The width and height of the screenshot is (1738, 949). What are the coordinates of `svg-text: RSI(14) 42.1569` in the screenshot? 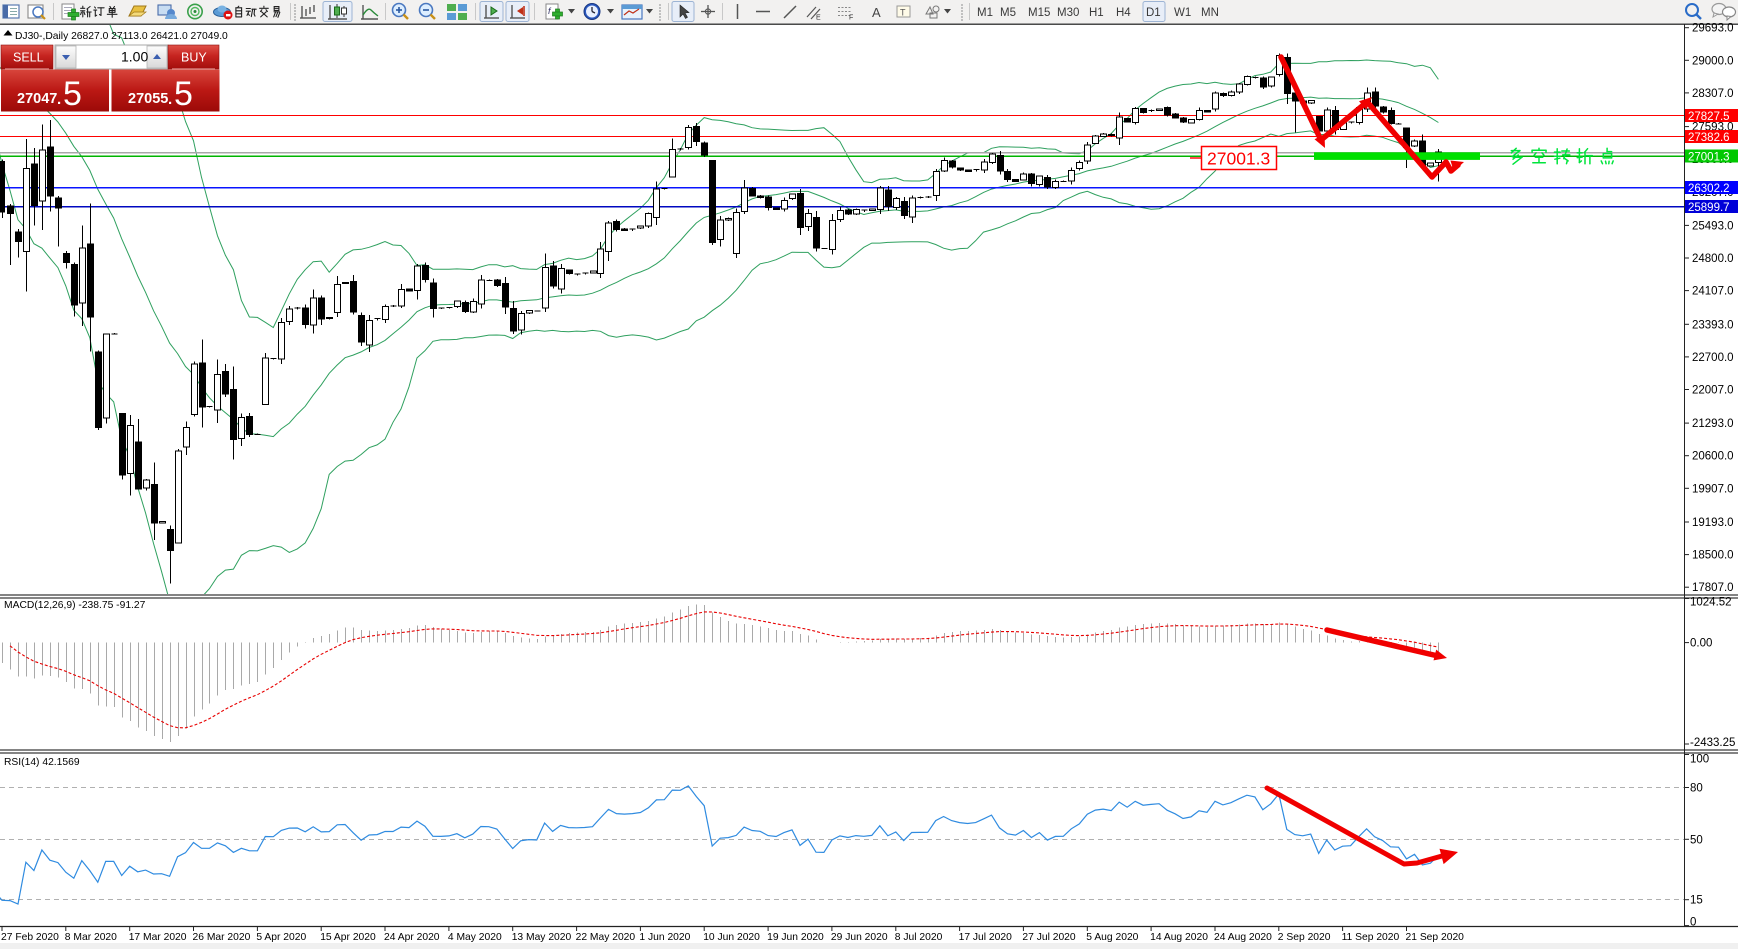 It's located at (42, 762).